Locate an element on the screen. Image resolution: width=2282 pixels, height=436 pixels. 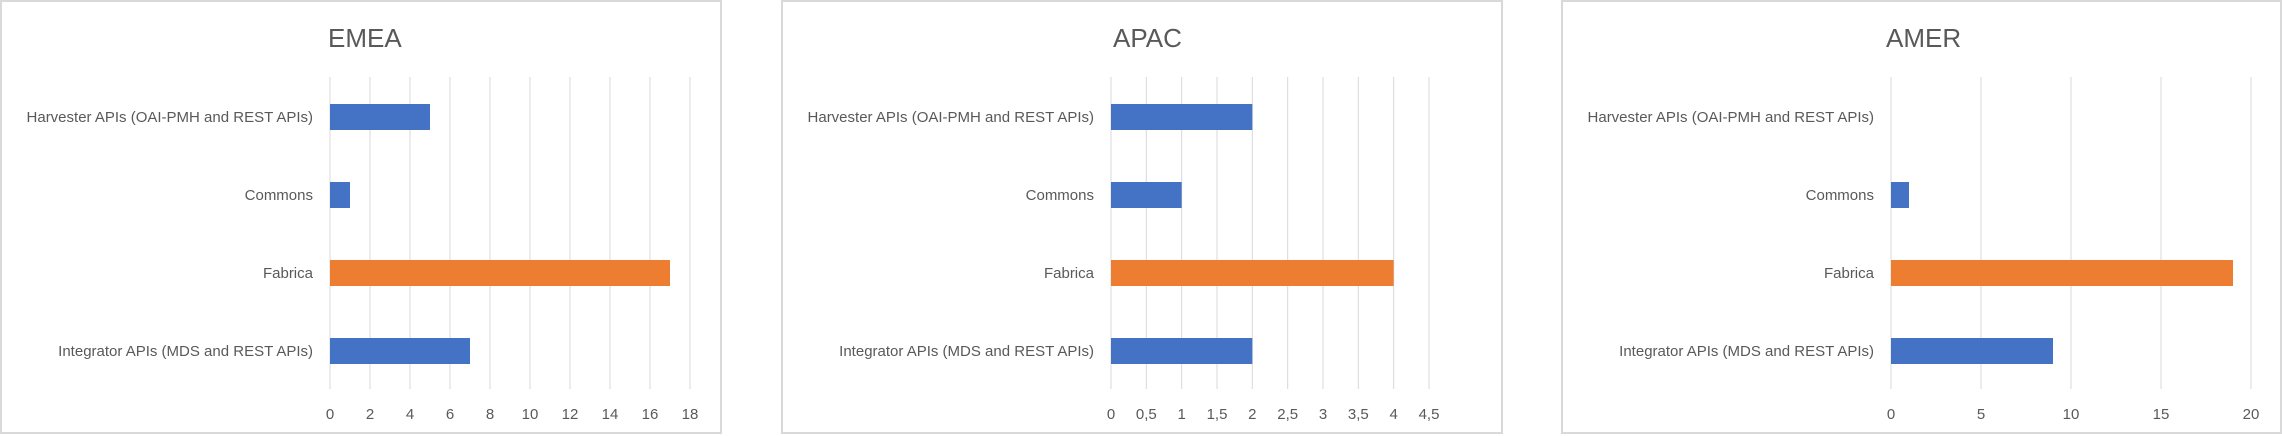
x-tick-label: 2,5 is located at coordinates (1287, 414).